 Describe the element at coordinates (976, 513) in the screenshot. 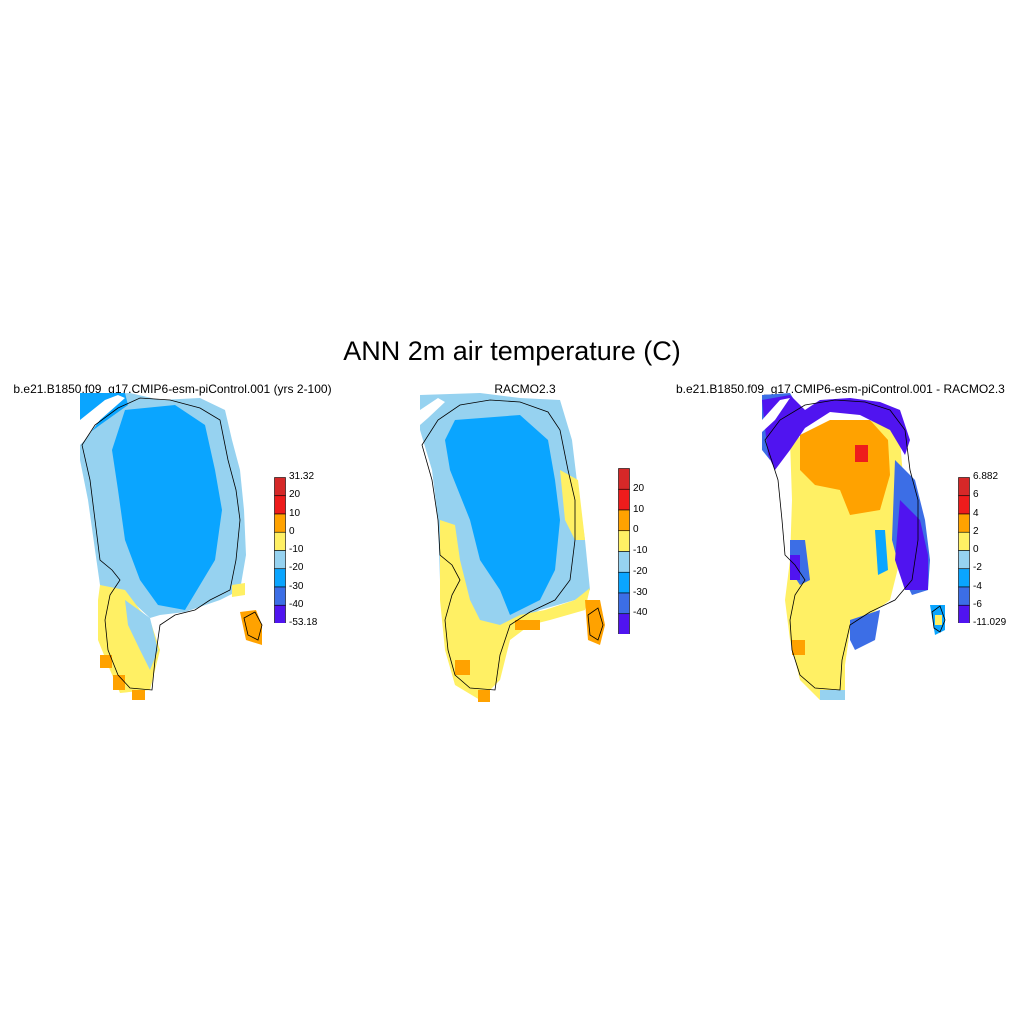

I see `colorbar-label: 4` at that location.